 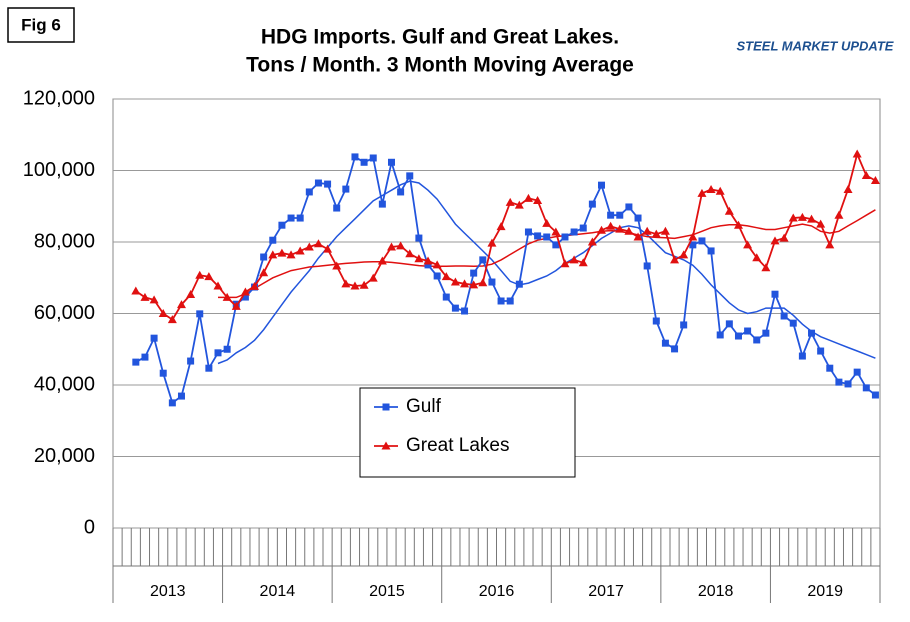 I want to click on year-label: 2014, so click(x=278, y=591).